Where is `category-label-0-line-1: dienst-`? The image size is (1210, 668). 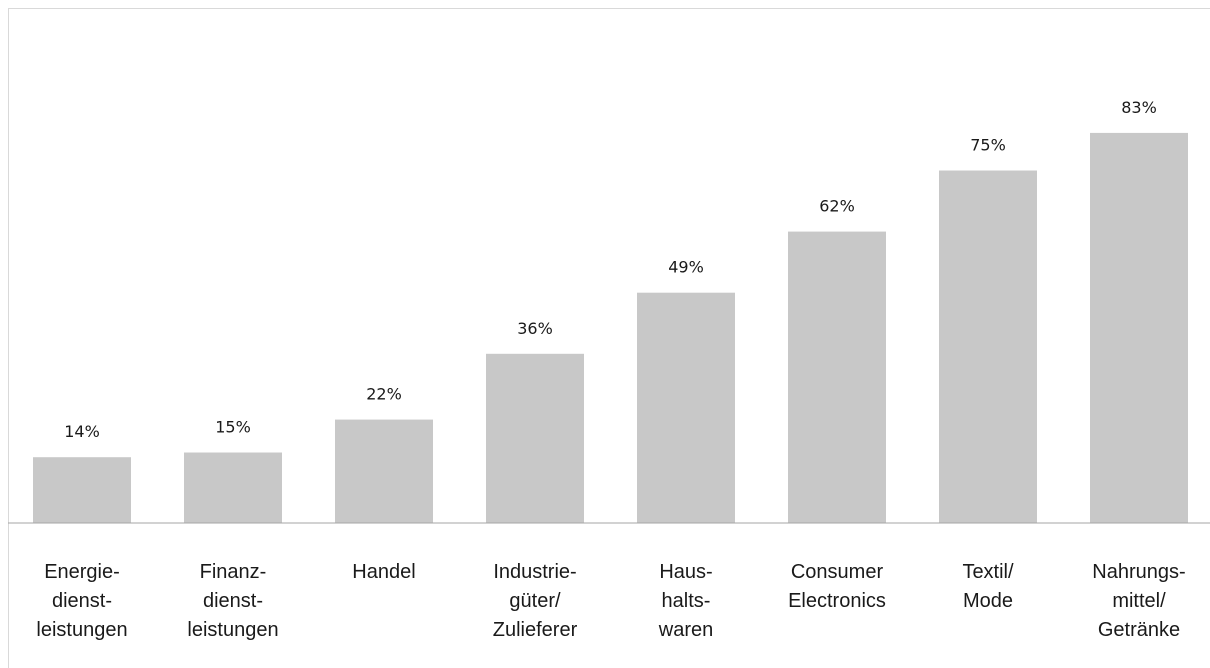
category-label-0-line-1: dienst- is located at coordinates (82, 601).